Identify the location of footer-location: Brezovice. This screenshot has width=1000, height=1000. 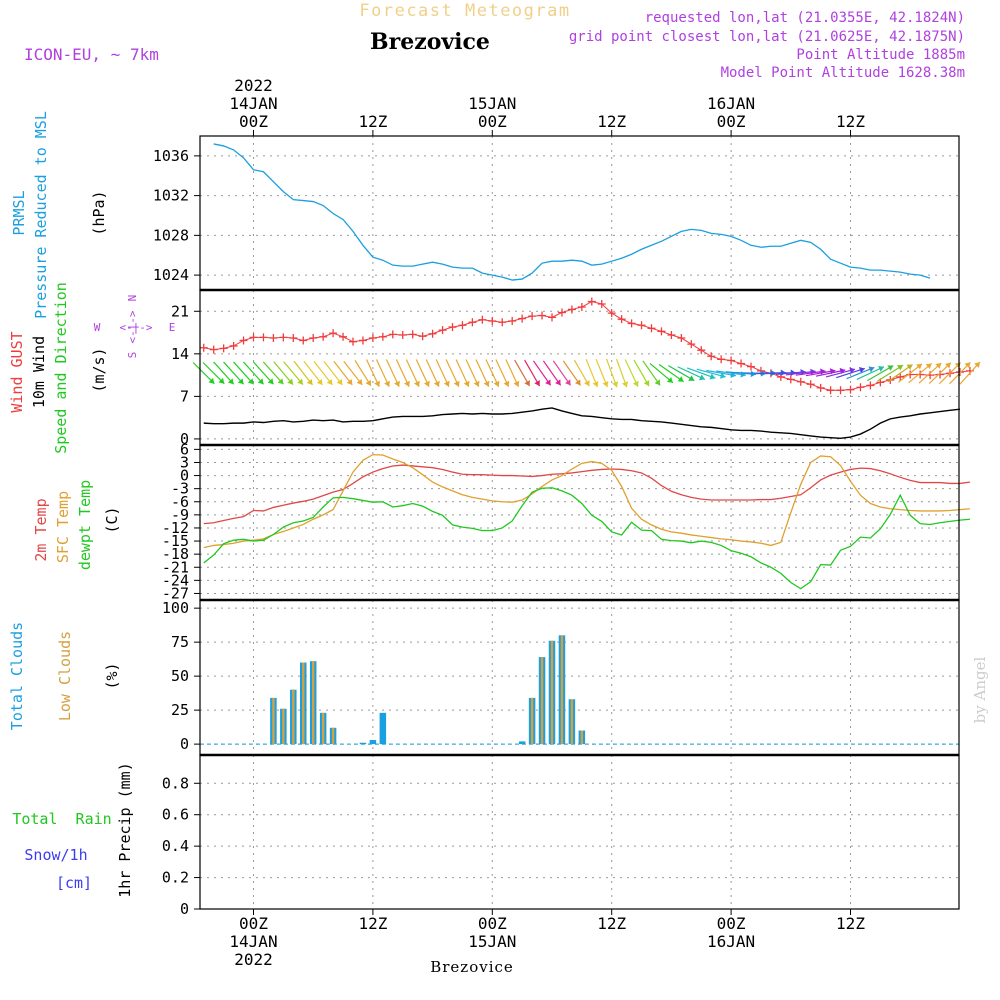
(472, 967).